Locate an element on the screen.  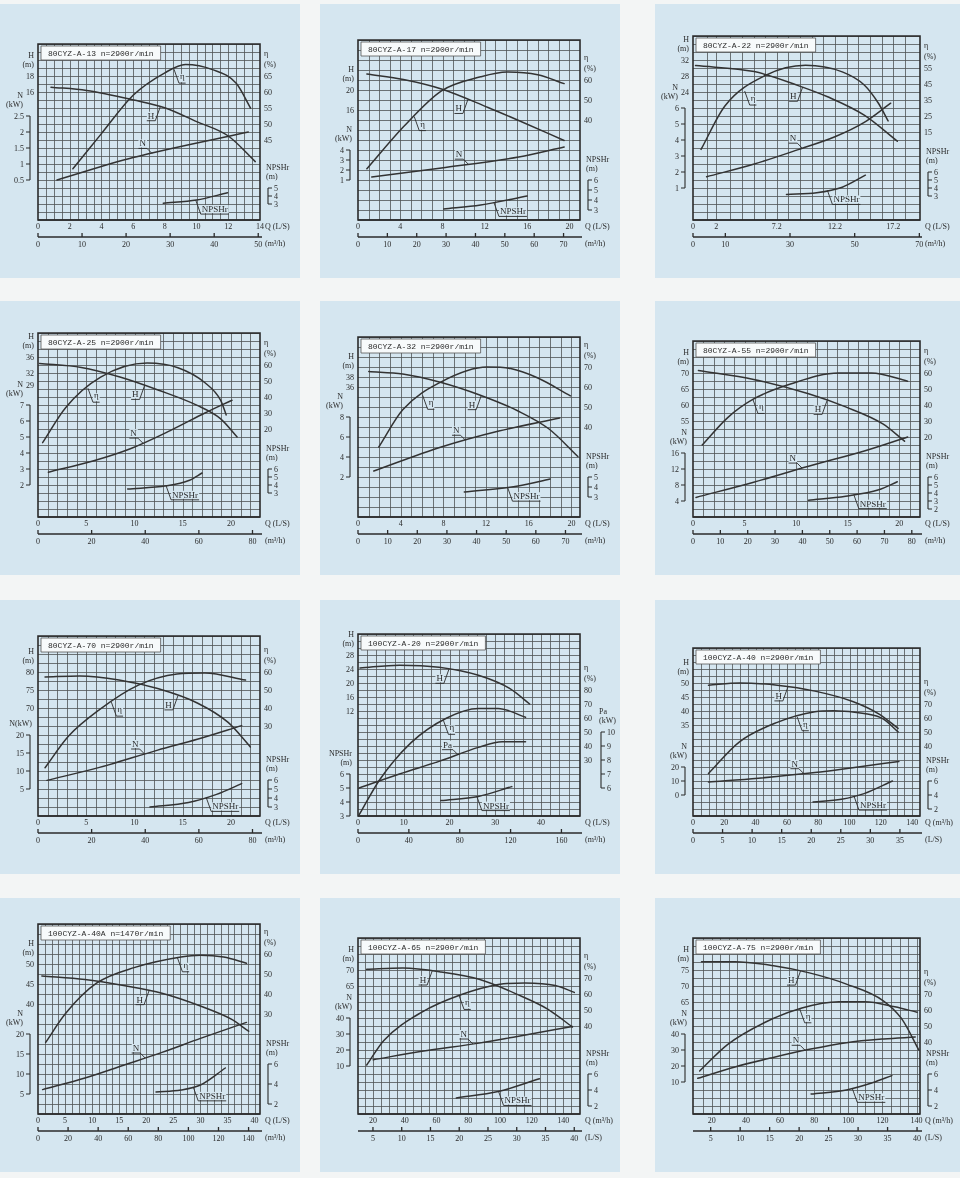
x2-tick-label: 160 is located at coordinates (561, 841).